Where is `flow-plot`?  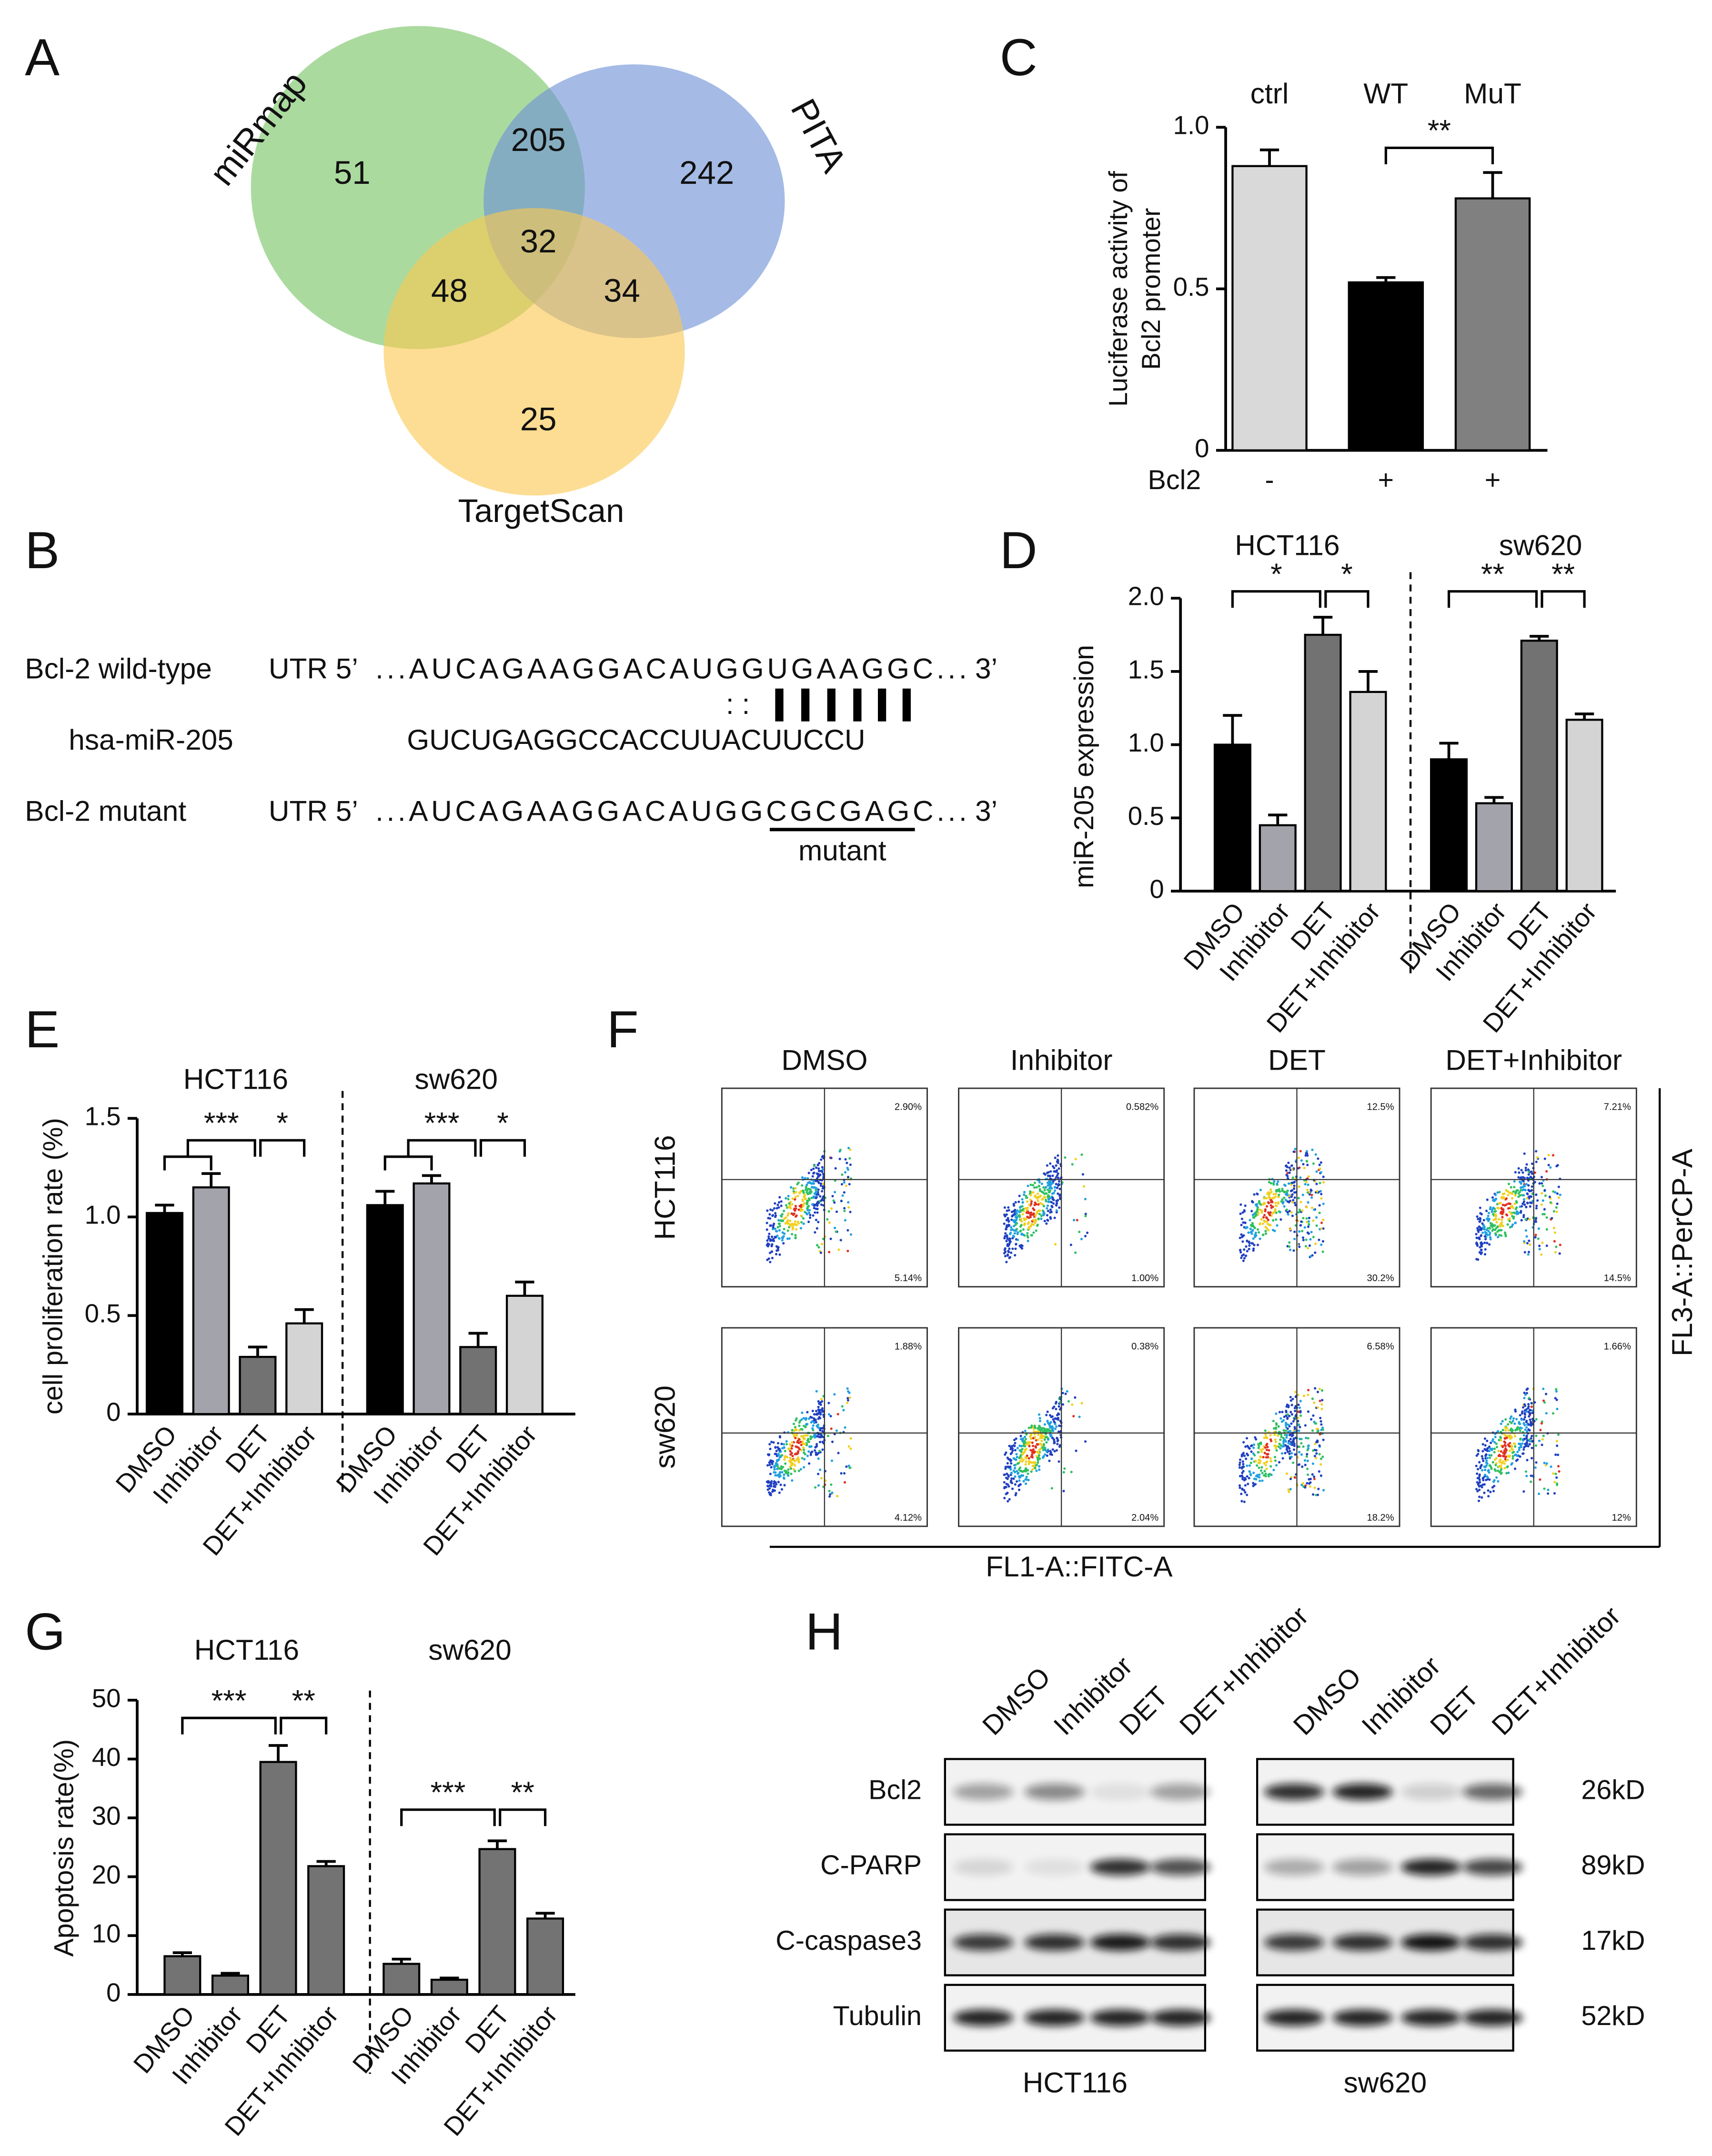 flow-plot is located at coordinates (1533, 1187).